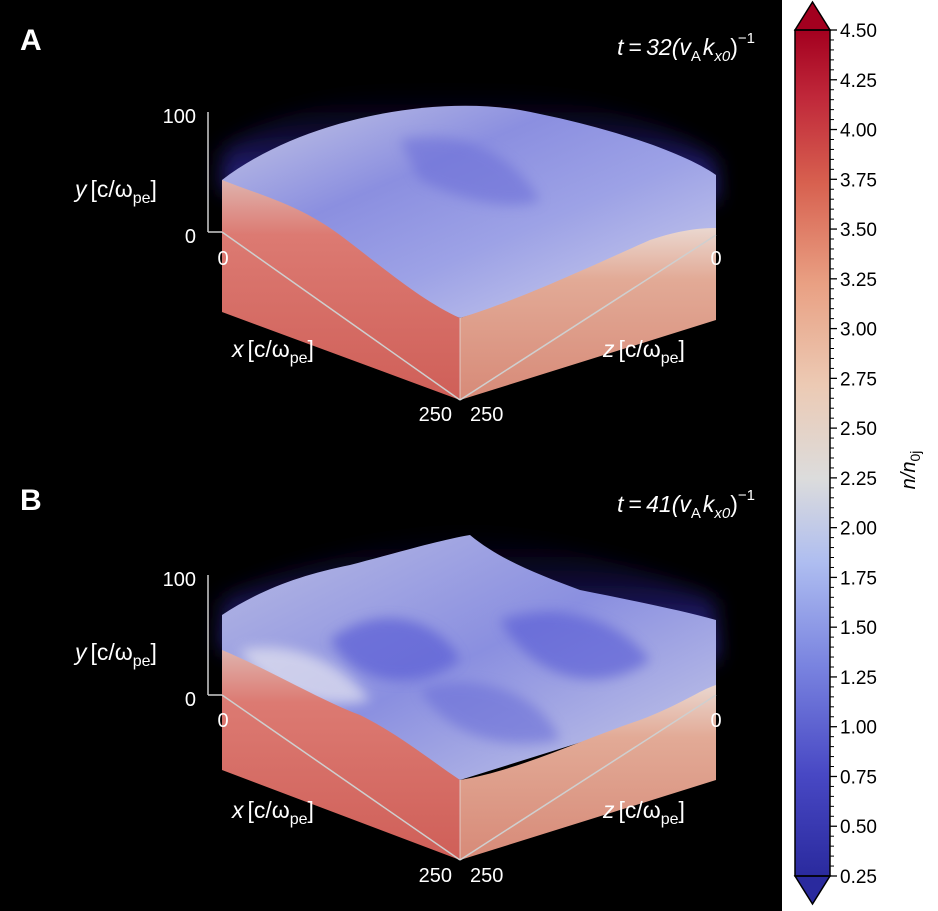 This screenshot has width=938, height=911. What do you see at coordinates (812, 453) in the screenshot?
I see `colorbar-gradient` at bounding box center [812, 453].